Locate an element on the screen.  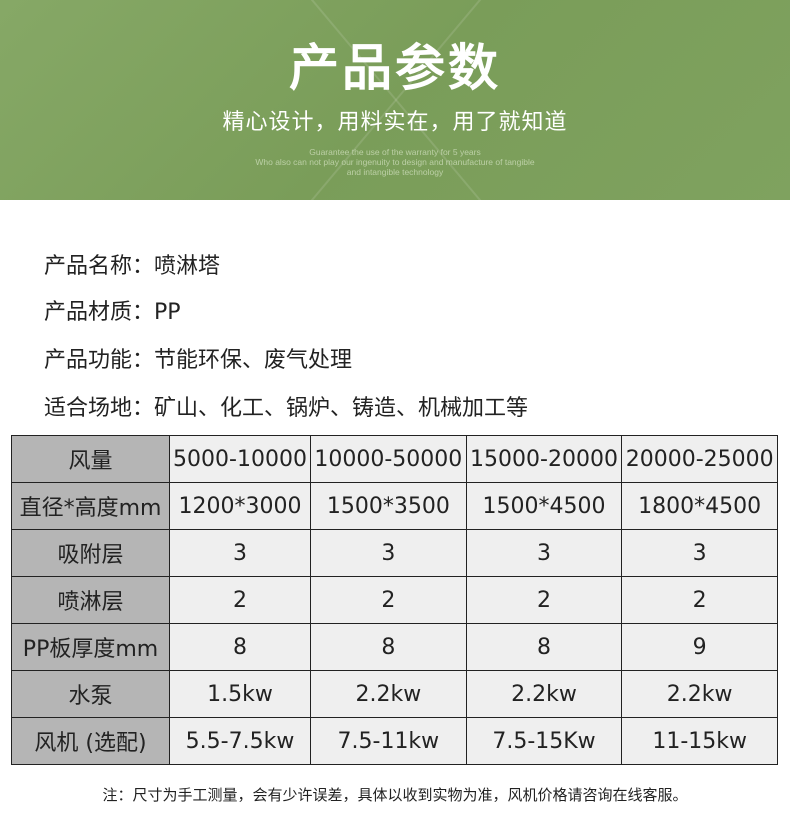
table-cell: 11-15kw is located at coordinates (699, 741).